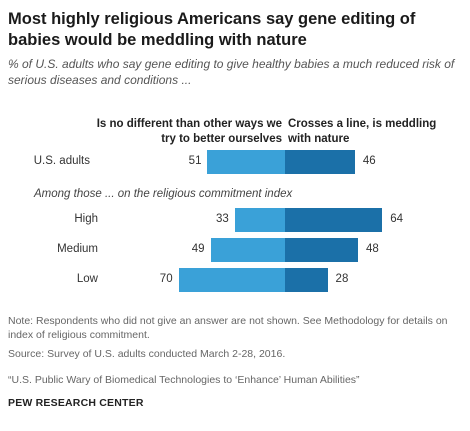  I want to click on category-label-medium: Medium, so click(77, 249).